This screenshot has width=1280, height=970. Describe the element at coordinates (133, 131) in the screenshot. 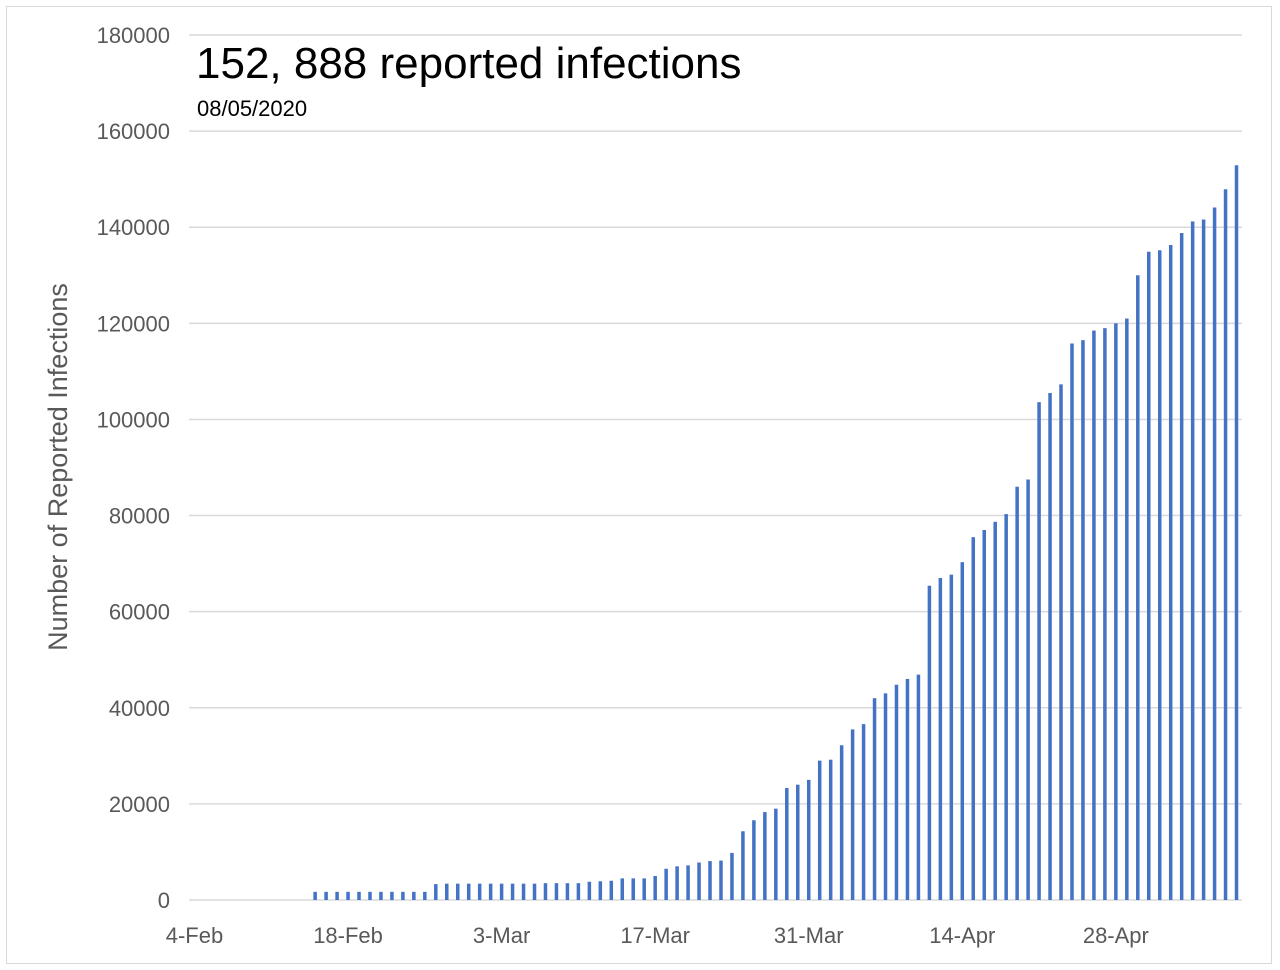

I see `y-tick-label: 160000` at that location.